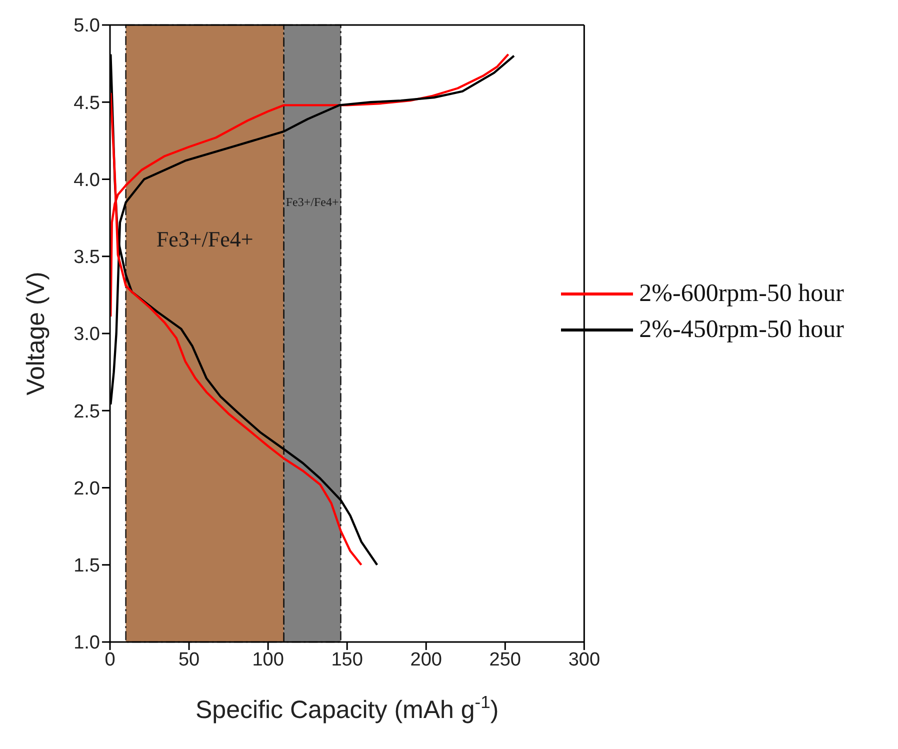 The image size is (898, 749). Describe the element at coordinates (87, 566) in the screenshot. I see `y-tick-label: 1.5` at that location.